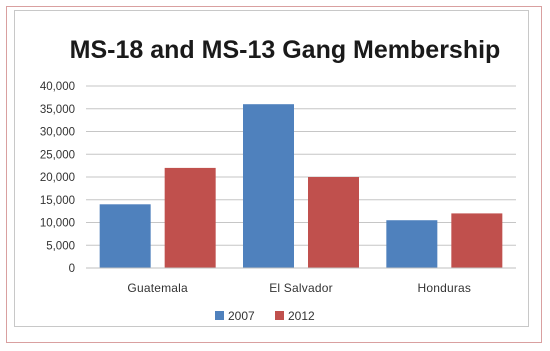  What do you see at coordinates (333, 222) in the screenshot?
I see `bar-2012-el-salvador` at bounding box center [333, 222].